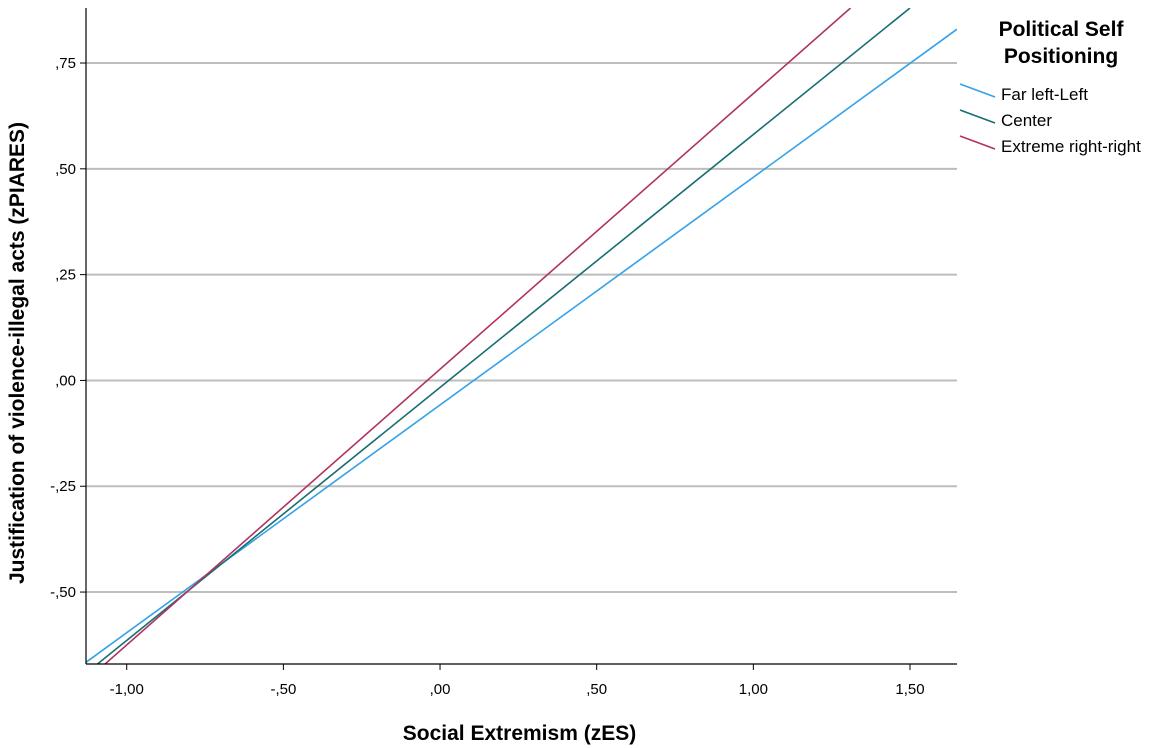 This screenshot has height=748, width=1170. Describe the element at coordinates (1062, 29) in the screenshot. I see `legend-title-line-1: Political Self` at that location.